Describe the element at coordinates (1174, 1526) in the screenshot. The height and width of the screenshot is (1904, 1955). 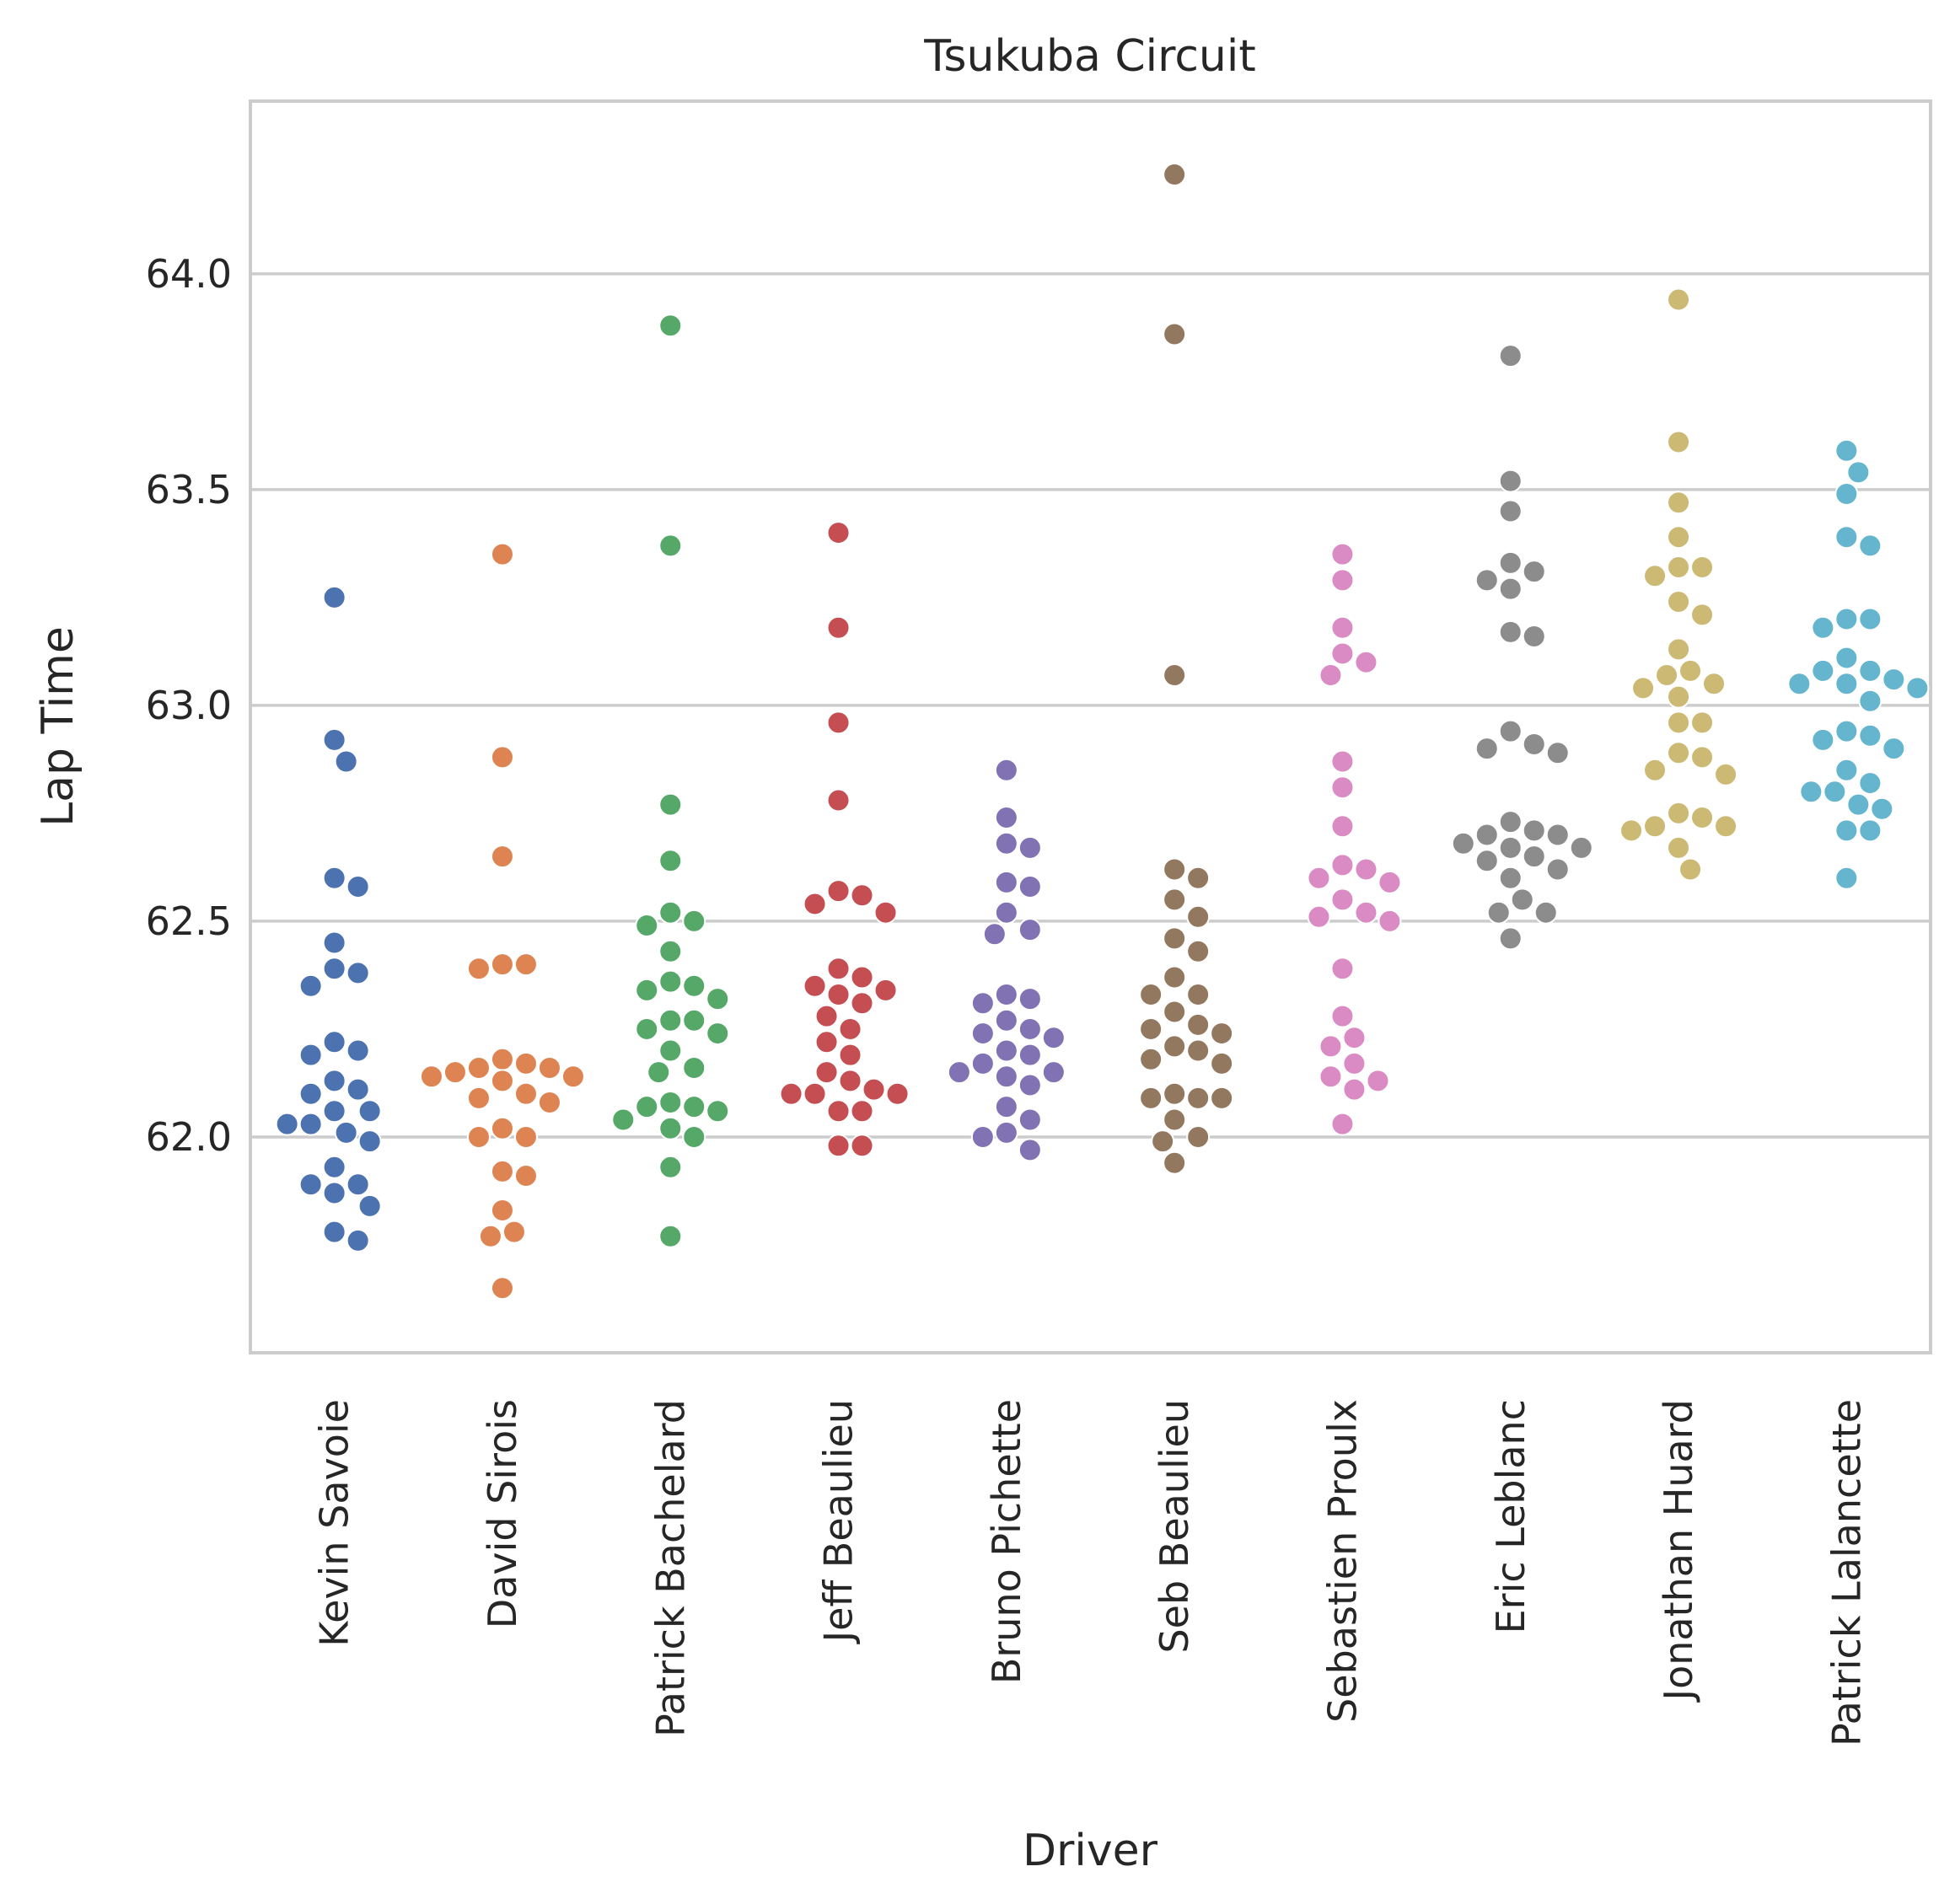
I see `x-tick-label: Seb Beaulieu` at that location.